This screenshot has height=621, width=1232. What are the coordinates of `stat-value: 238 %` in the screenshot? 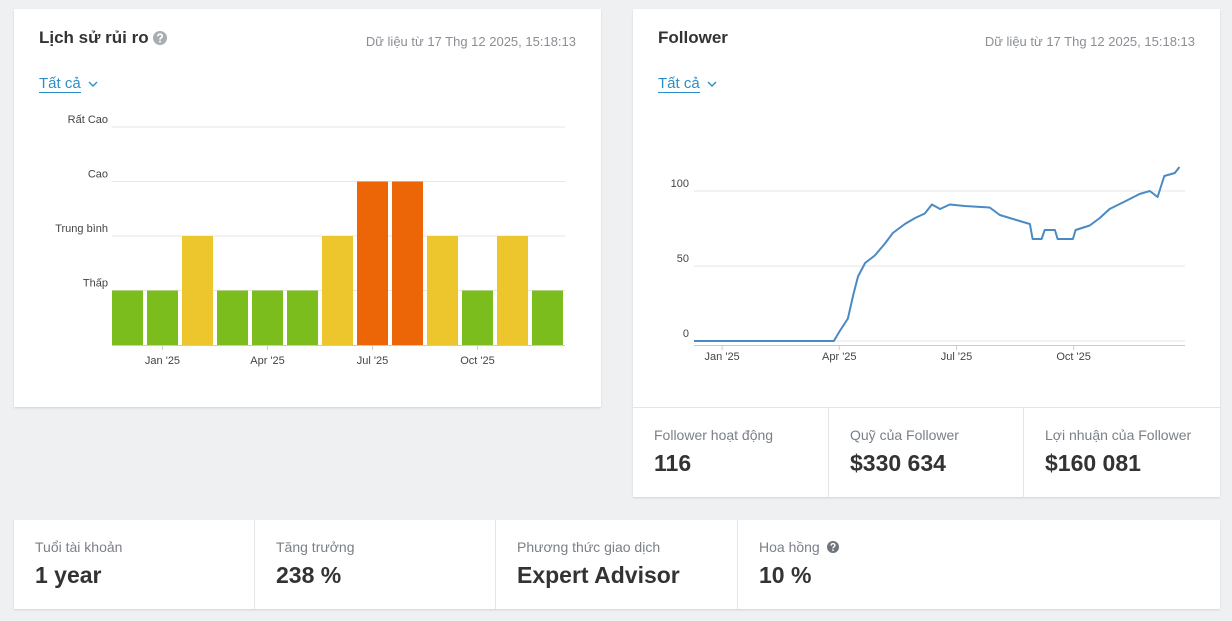 It's located at (309, 575).